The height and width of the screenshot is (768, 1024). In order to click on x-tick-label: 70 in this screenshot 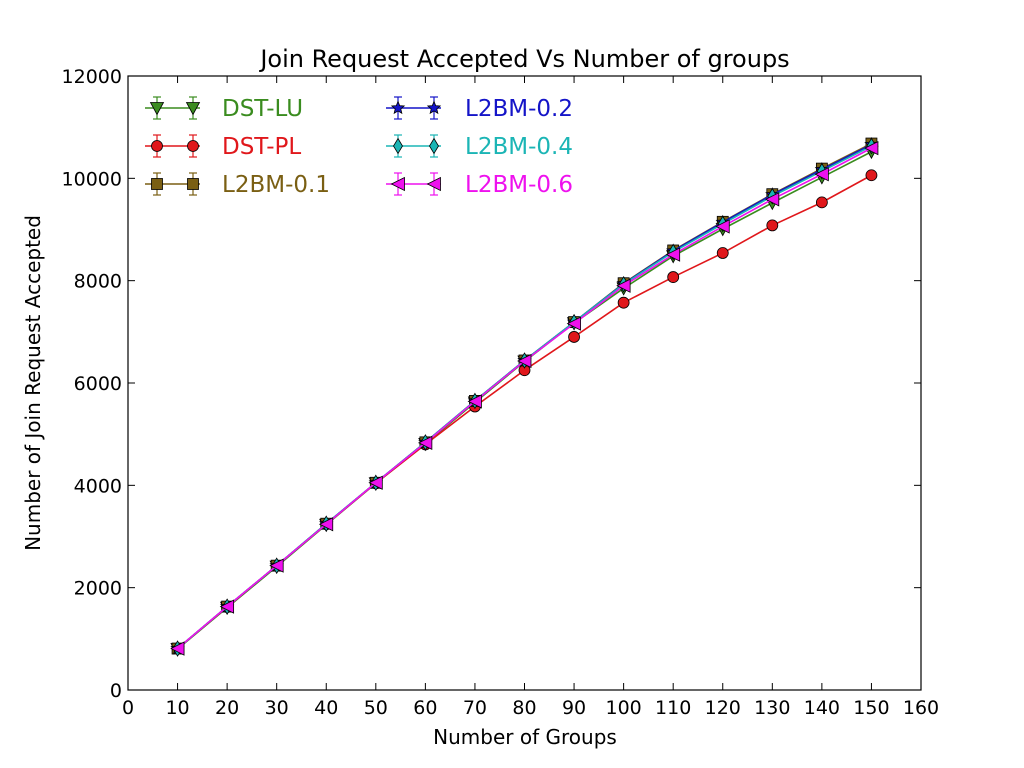, I will do `click(475, 708)`.